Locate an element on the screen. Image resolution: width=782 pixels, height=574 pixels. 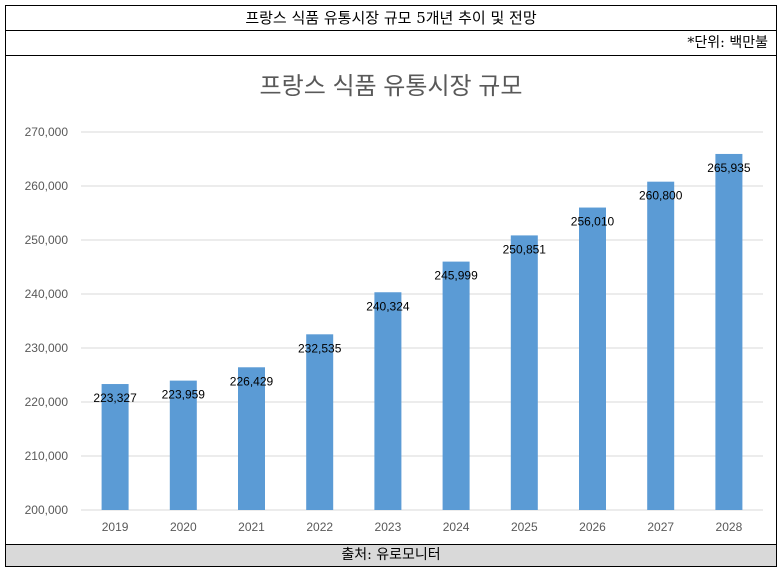
data-label: 226,429 is located at coordinates (252, 381).